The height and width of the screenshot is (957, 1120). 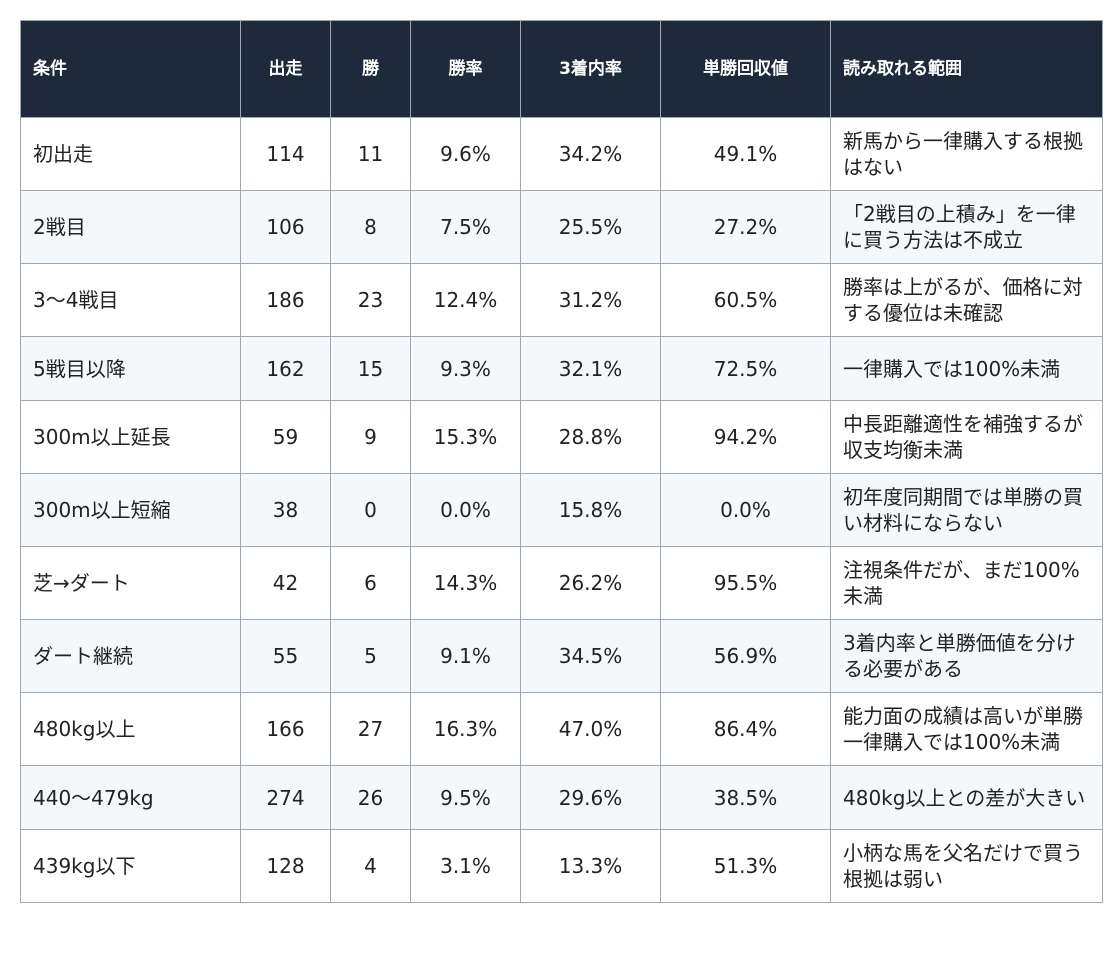 I want to click on note-cell: 中長距離適性を補強するが収支均衡未満, so click(x=966, y=437).